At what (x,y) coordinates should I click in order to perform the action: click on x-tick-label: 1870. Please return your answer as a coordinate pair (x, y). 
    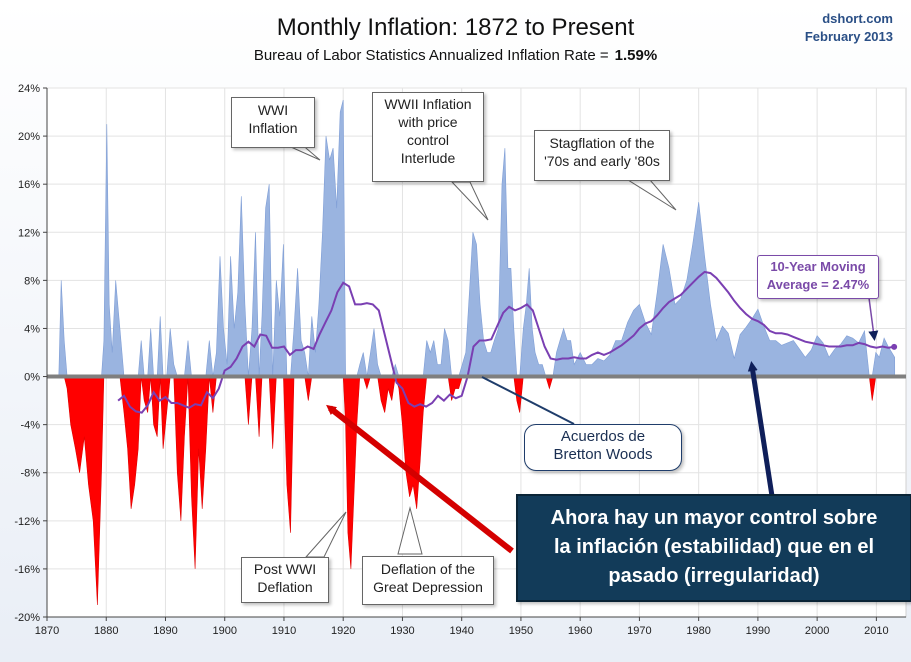
    Looking at the image, I should click on (47, 631).